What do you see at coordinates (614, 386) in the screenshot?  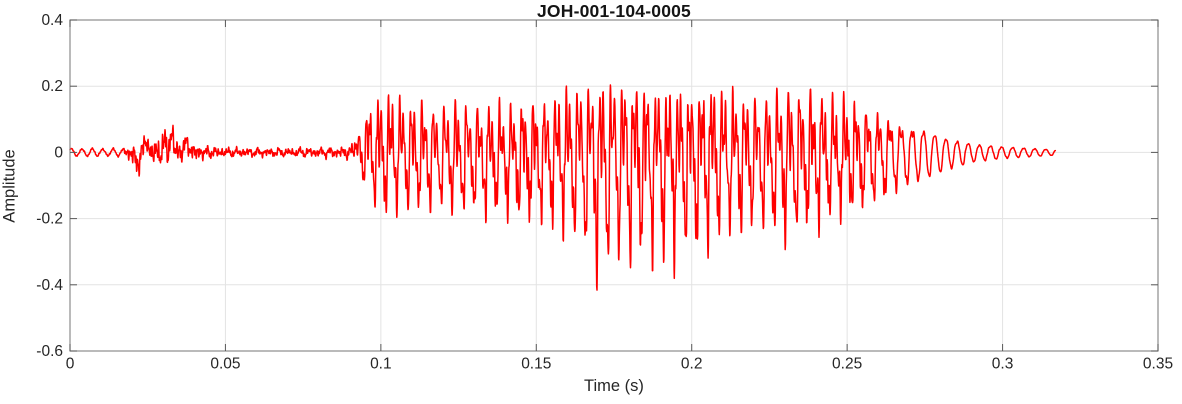 I see `x-axis-title: Time (s)` at bounding box center [614, 386].